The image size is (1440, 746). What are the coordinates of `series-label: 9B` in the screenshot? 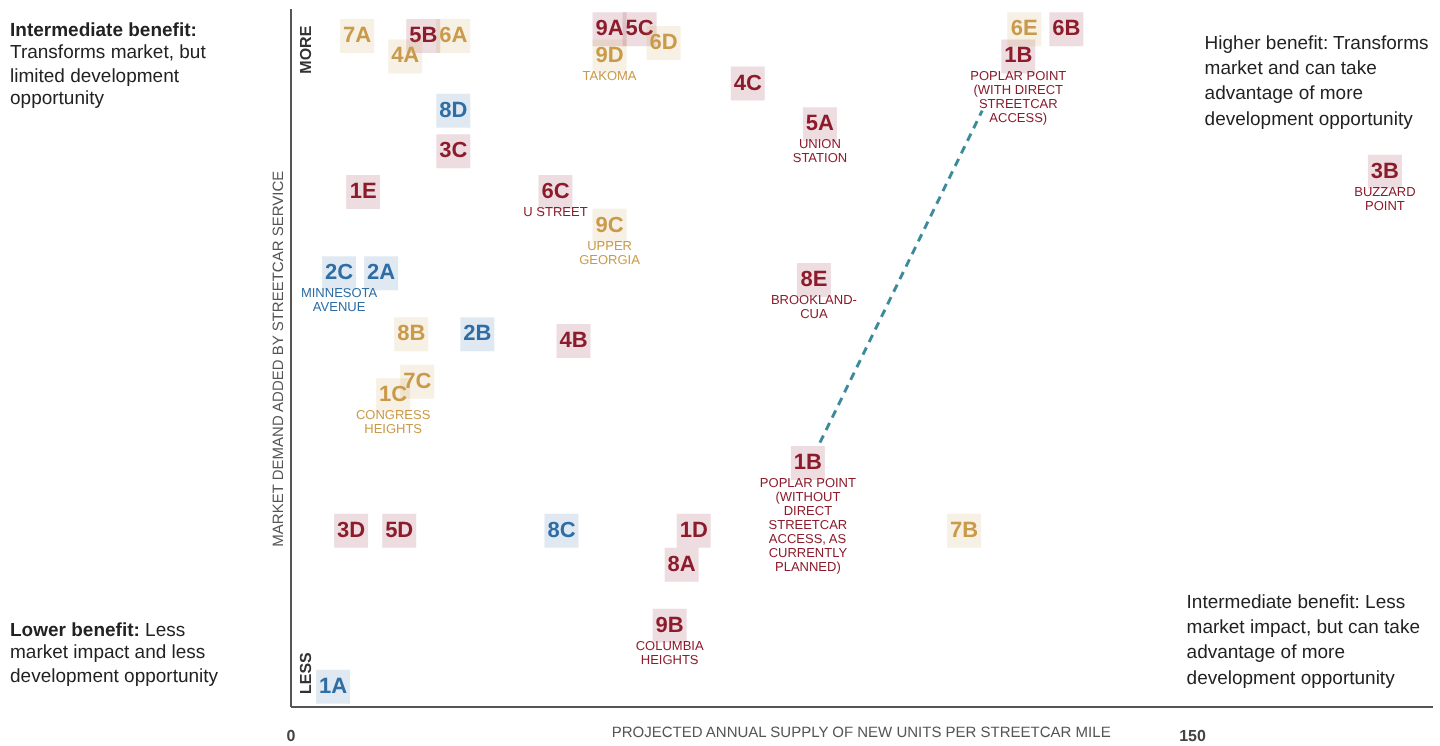 It's located at (669, 625).